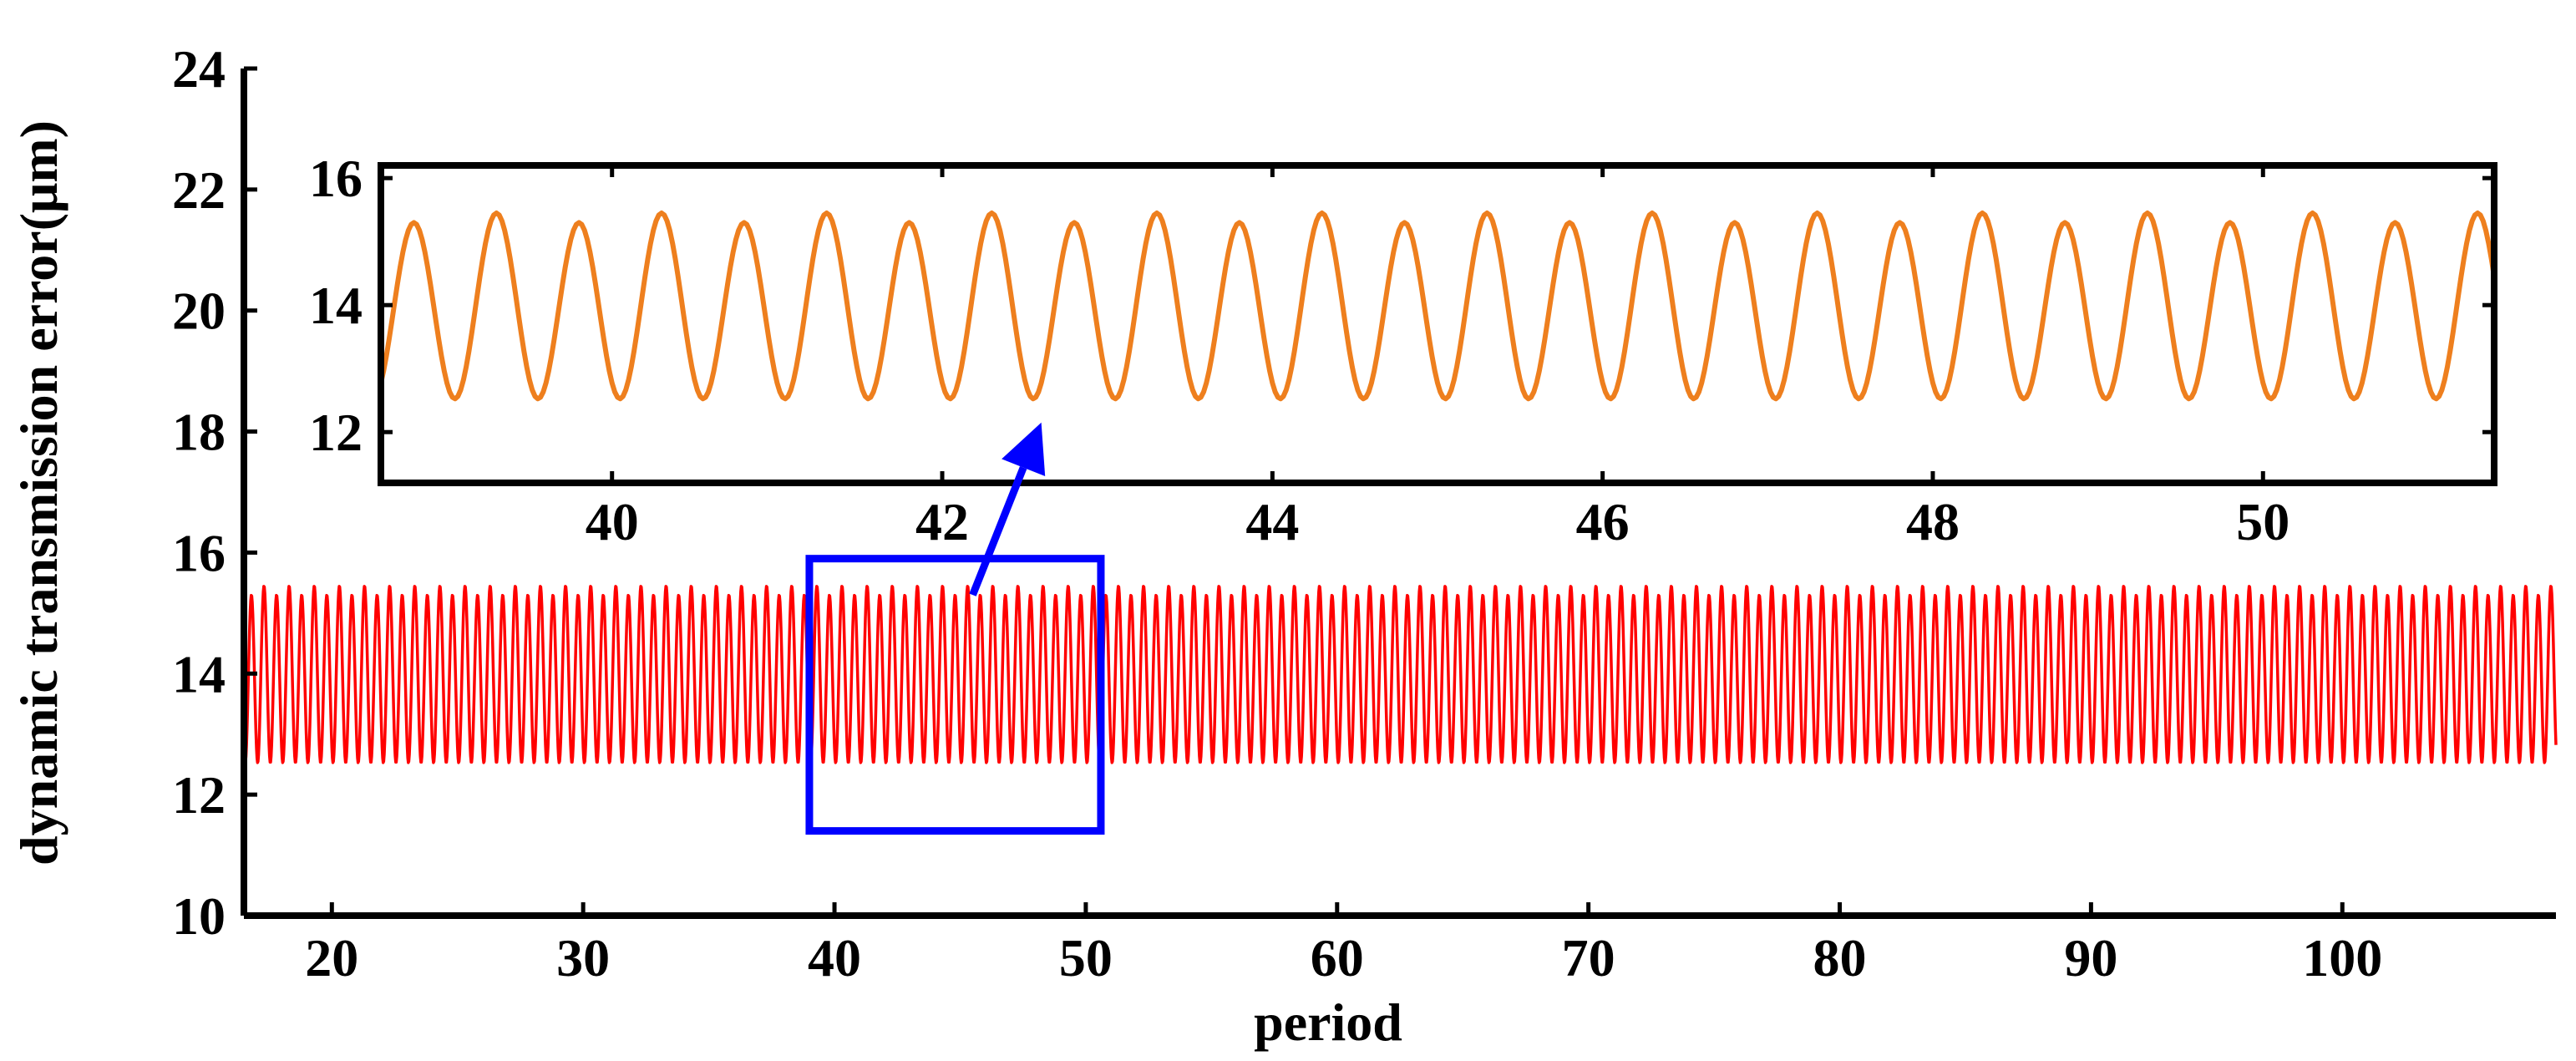  What do you see at coordinates (199, 190) in the screenshot?
I see `main-y-tick-label: 22` at bounding box center [199, 190].